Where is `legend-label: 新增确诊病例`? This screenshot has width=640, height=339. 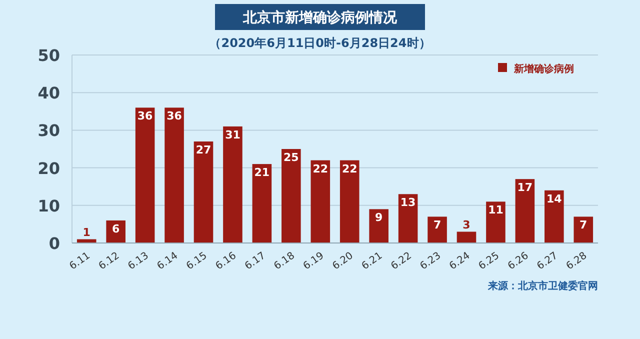 legend-label: 新增确诊病例 is located at coordinates (543, 69).